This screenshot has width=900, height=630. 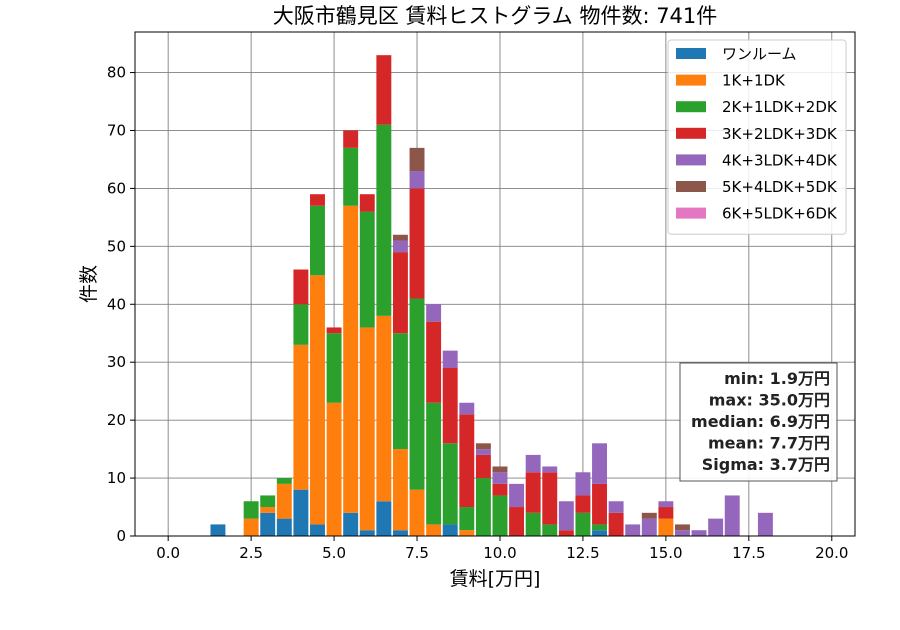 I want to click on legend-label: 1K+1DK, so click(x=754, y=81).